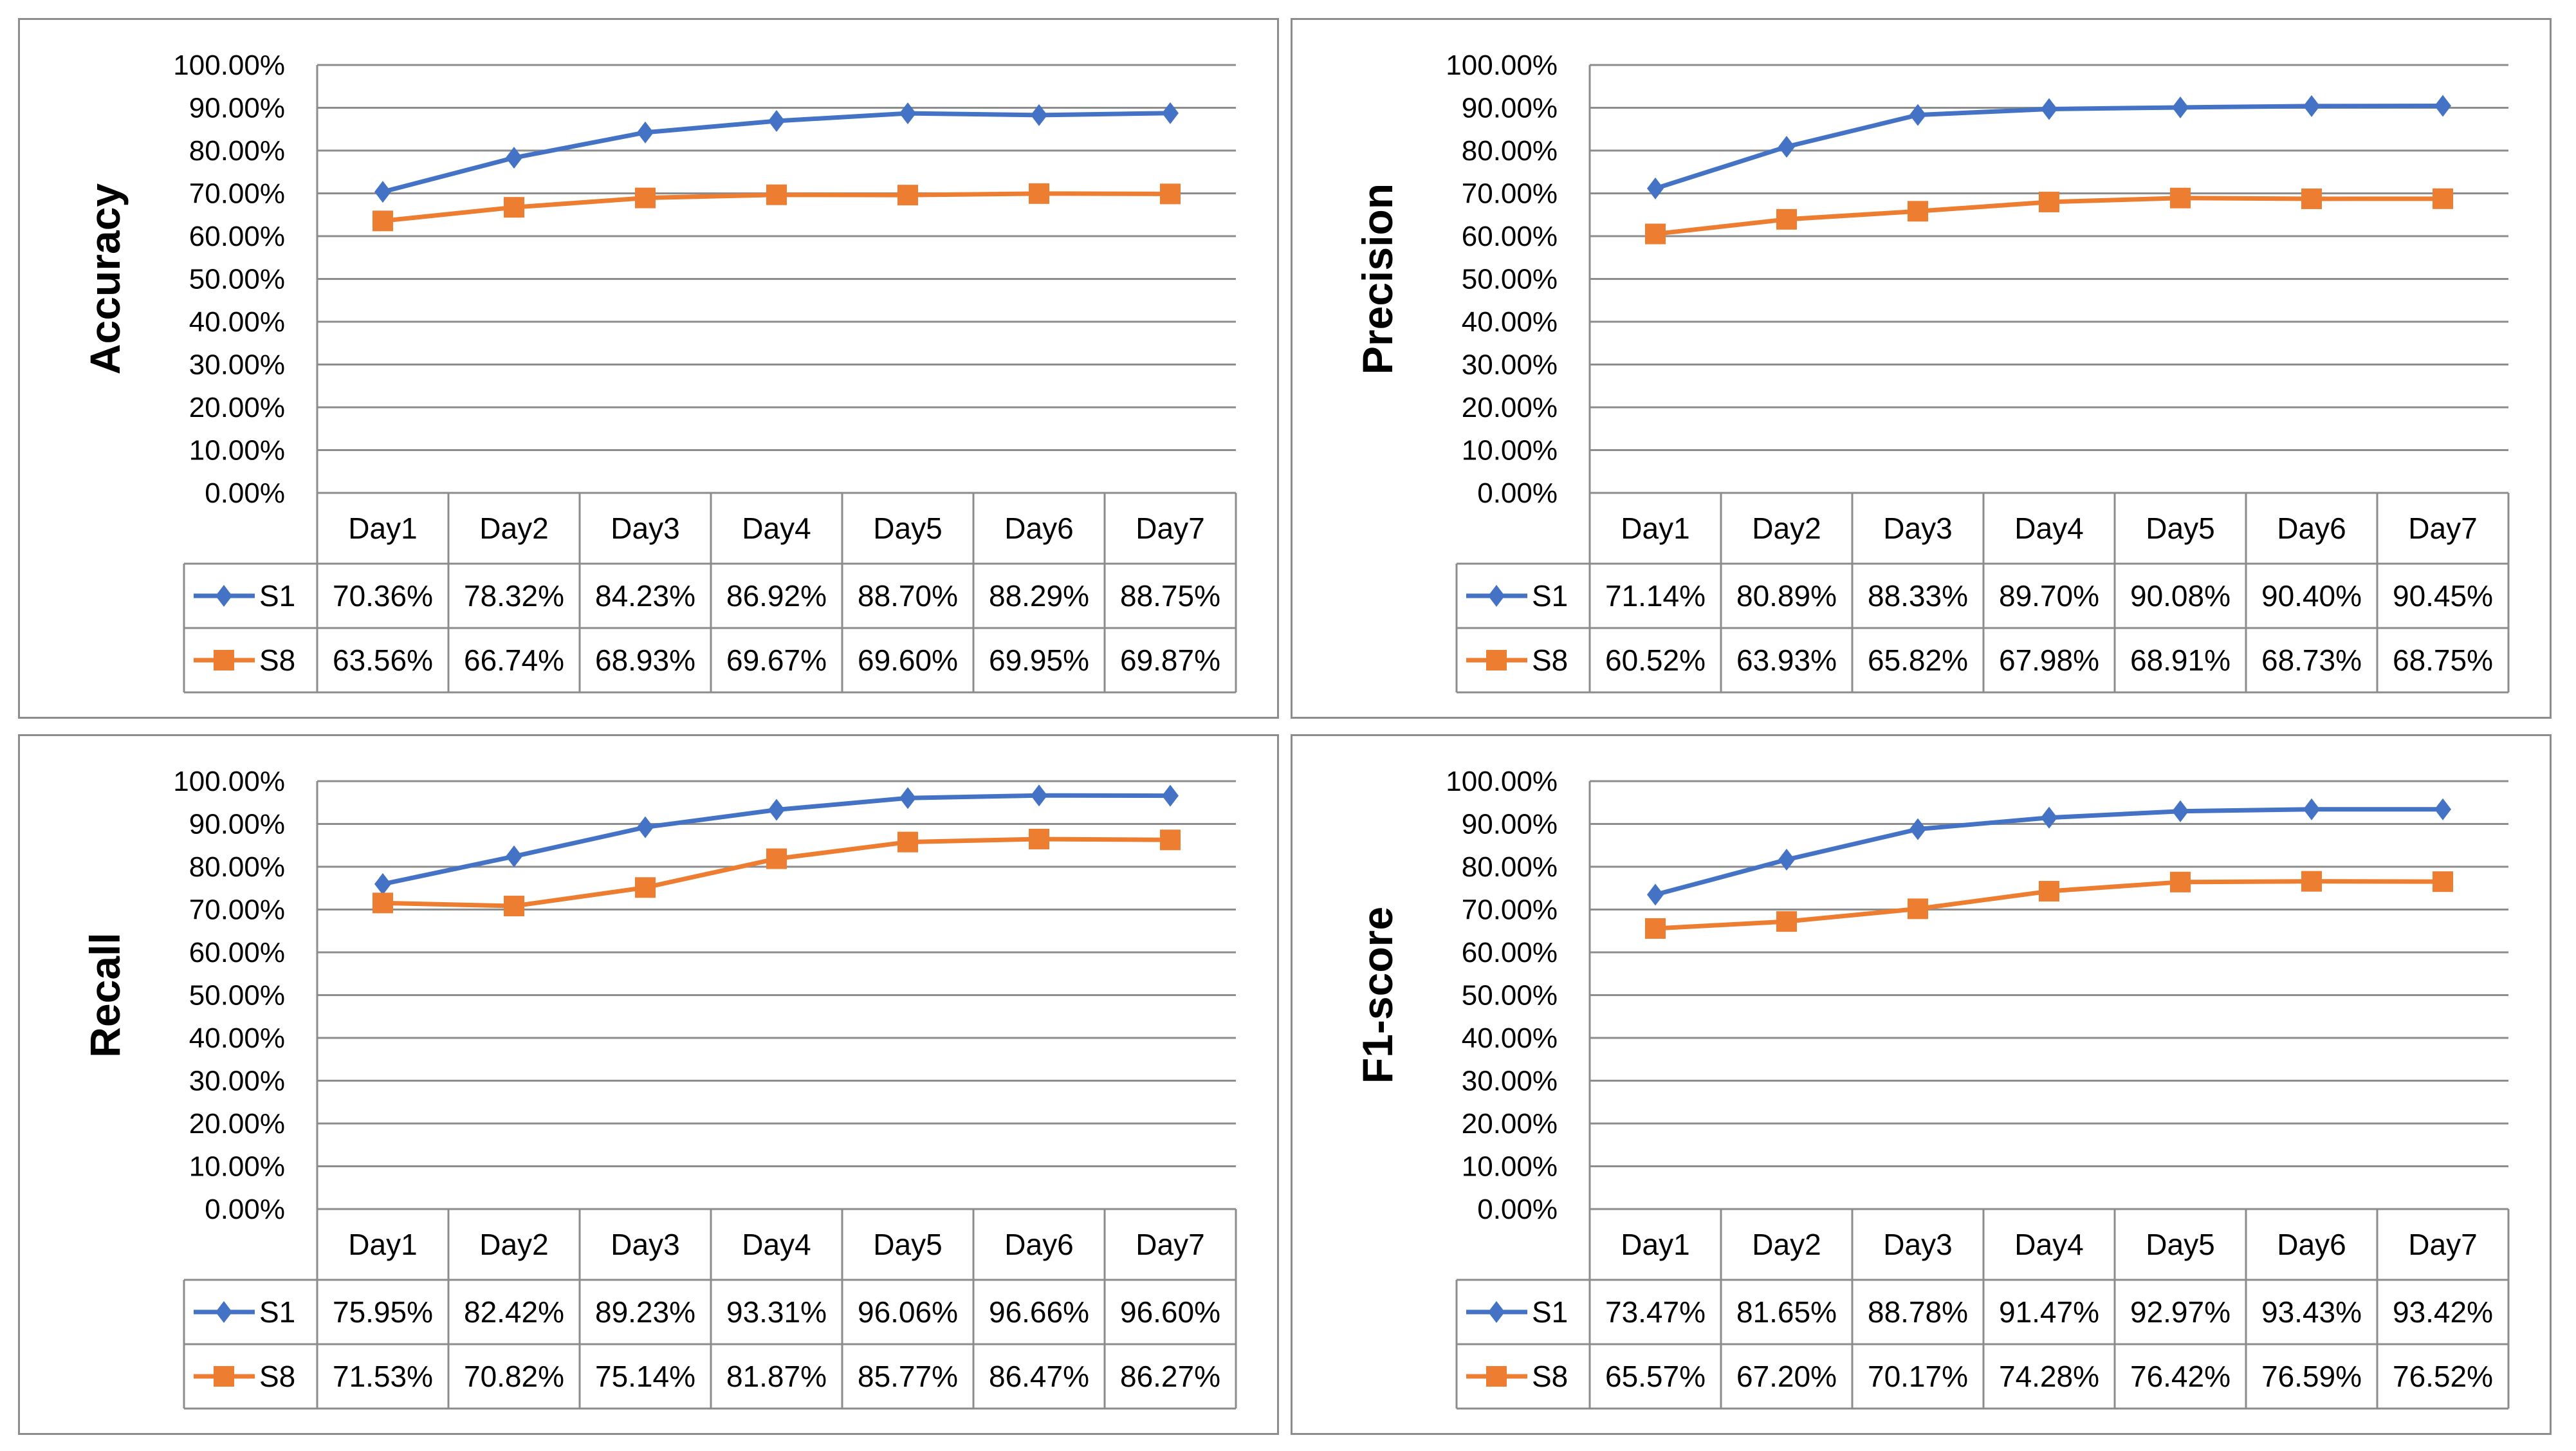 This screenshot has width=2576, height=1451. I want to click on data-label-s1: 90.40%, so click(2311, 596).